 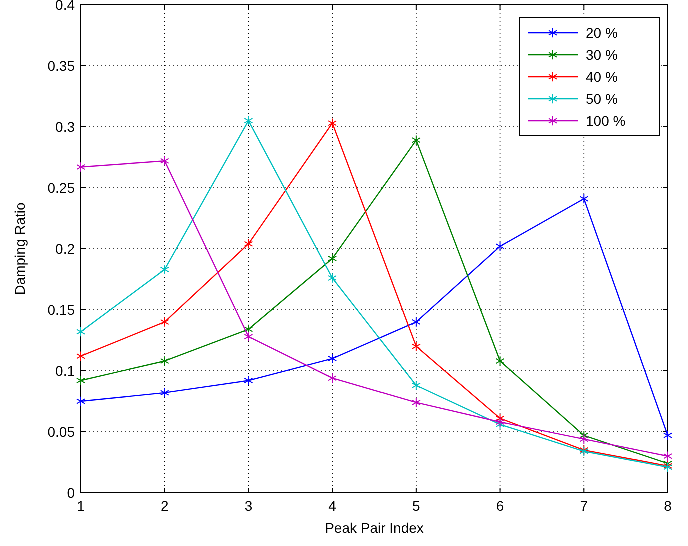 What do you see at coordinates (416, 506) in the screenshot?
I see `x-tick-label: 5` at bounding box center [416, 506].